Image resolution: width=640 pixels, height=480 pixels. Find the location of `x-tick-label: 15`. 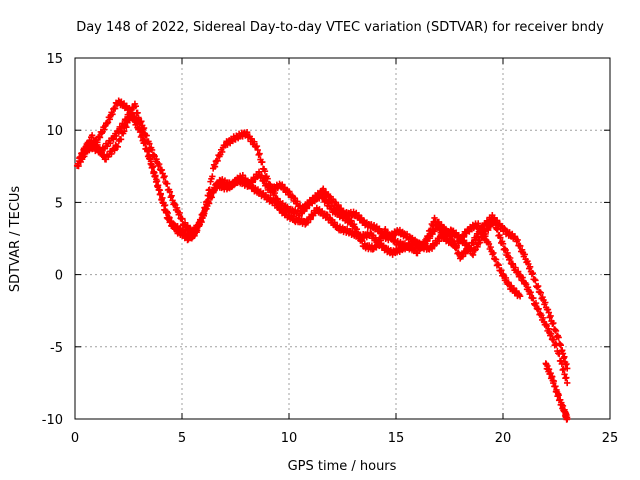

x-tick-label: 15 is located at coordinates (396, 438).